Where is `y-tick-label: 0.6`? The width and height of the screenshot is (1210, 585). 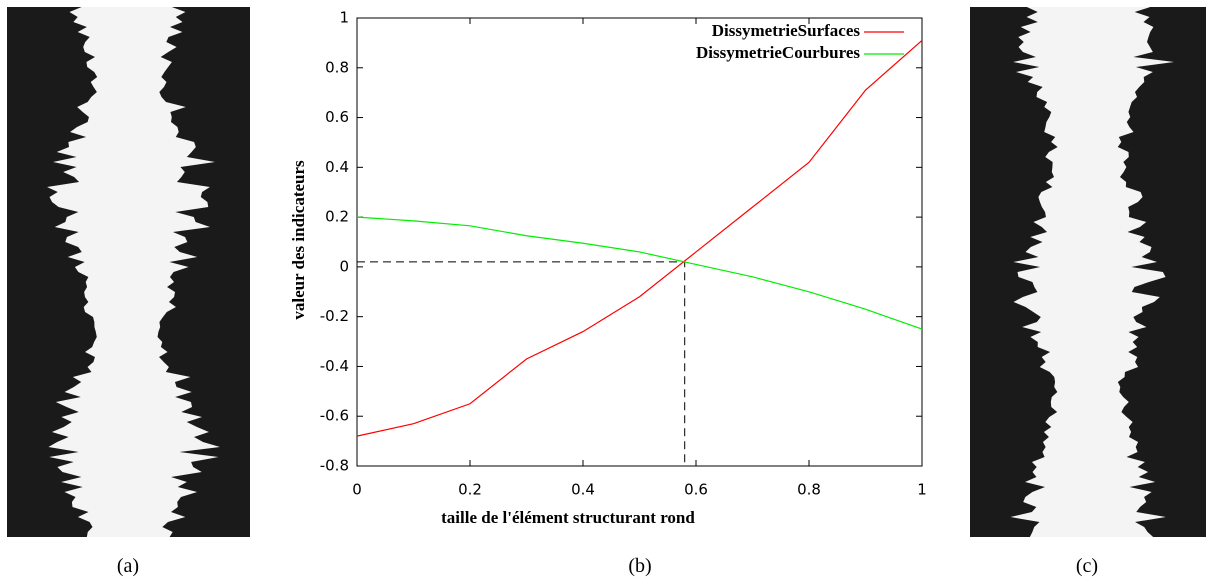 y-tick-label: 0.6 is located at coordinates (337, 117).